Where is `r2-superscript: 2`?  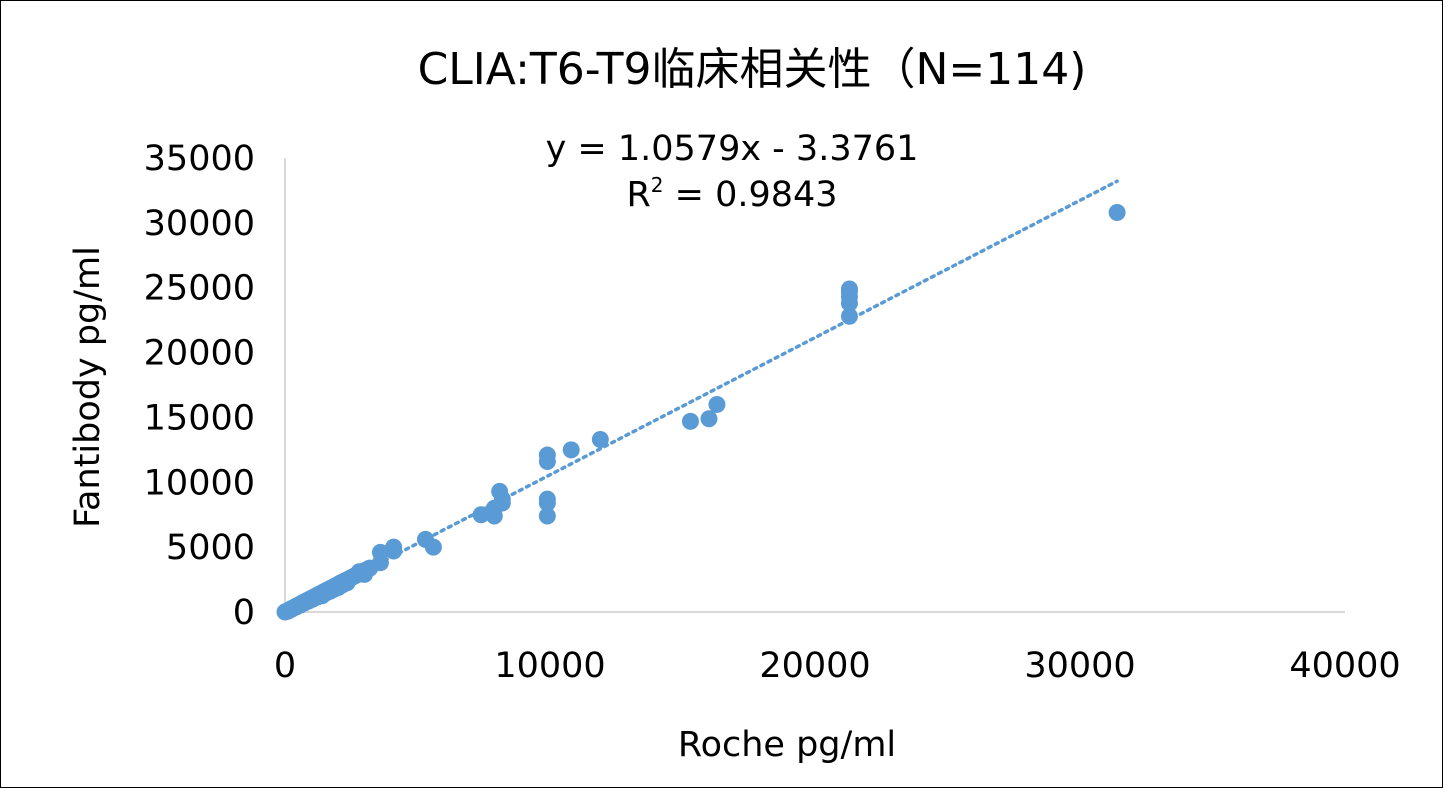
r2-superscript: 2 is located at coordinates (657, 185).